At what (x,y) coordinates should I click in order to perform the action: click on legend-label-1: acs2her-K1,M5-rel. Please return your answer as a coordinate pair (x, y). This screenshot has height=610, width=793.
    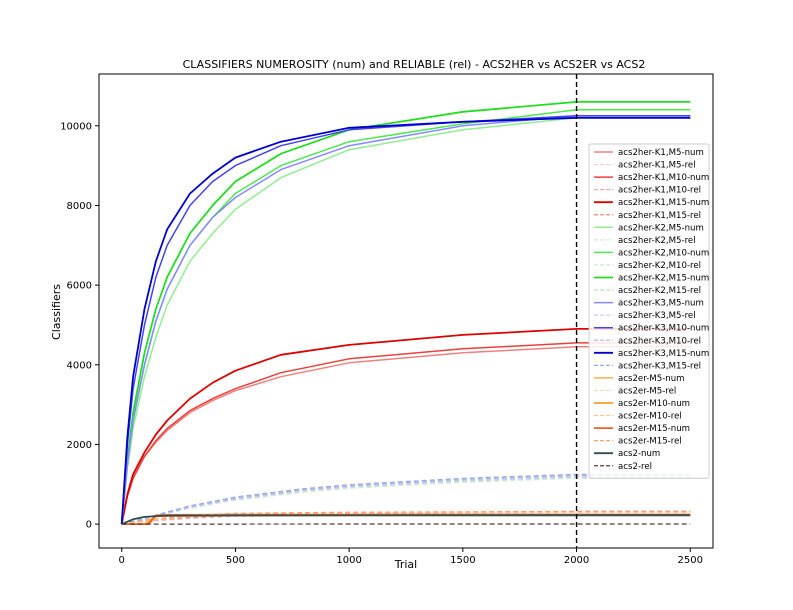
    Looking at the image, I should click on (657, 166).